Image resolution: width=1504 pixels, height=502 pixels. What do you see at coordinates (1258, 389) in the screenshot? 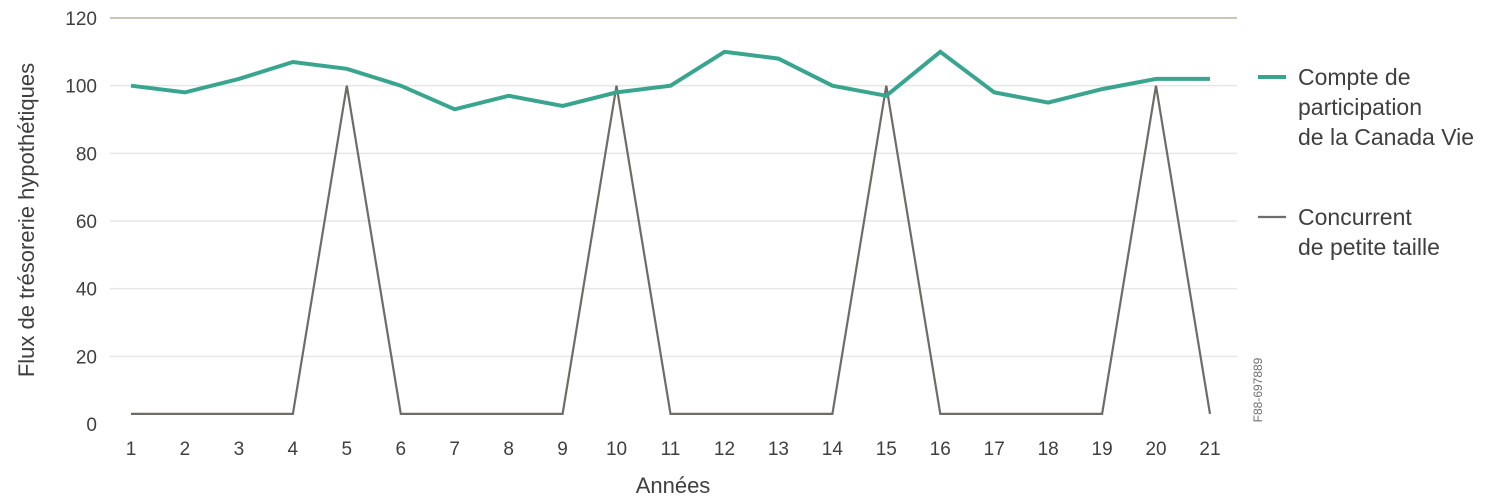
I see `watermark-code: F88-697889` at bounding box center [1258, 389].